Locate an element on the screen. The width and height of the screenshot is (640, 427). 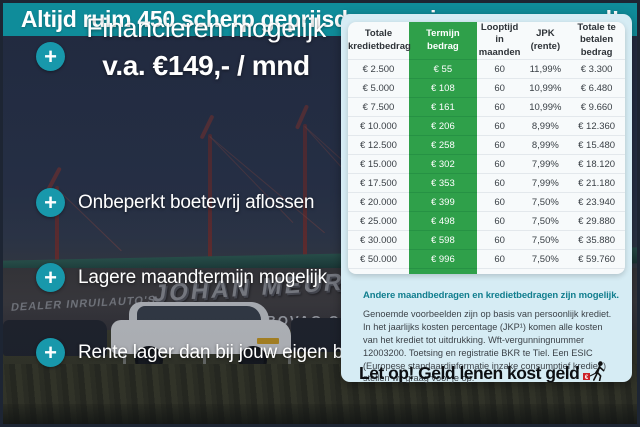
table-row: € 7.500 € 161 60 10,99% € 9.660 is located at coordinates (486, 107).